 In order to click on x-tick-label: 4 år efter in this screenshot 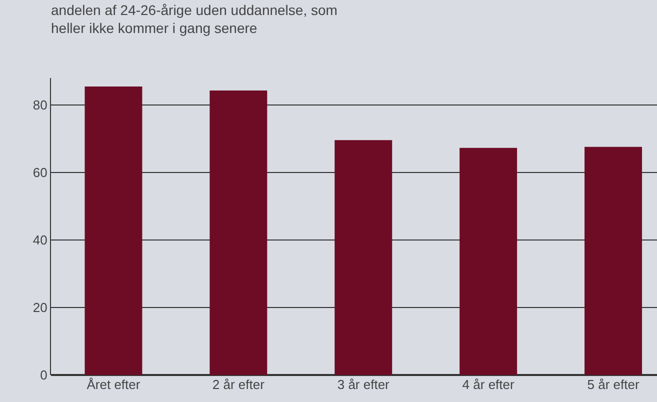, I will do `click(488, 384)`.